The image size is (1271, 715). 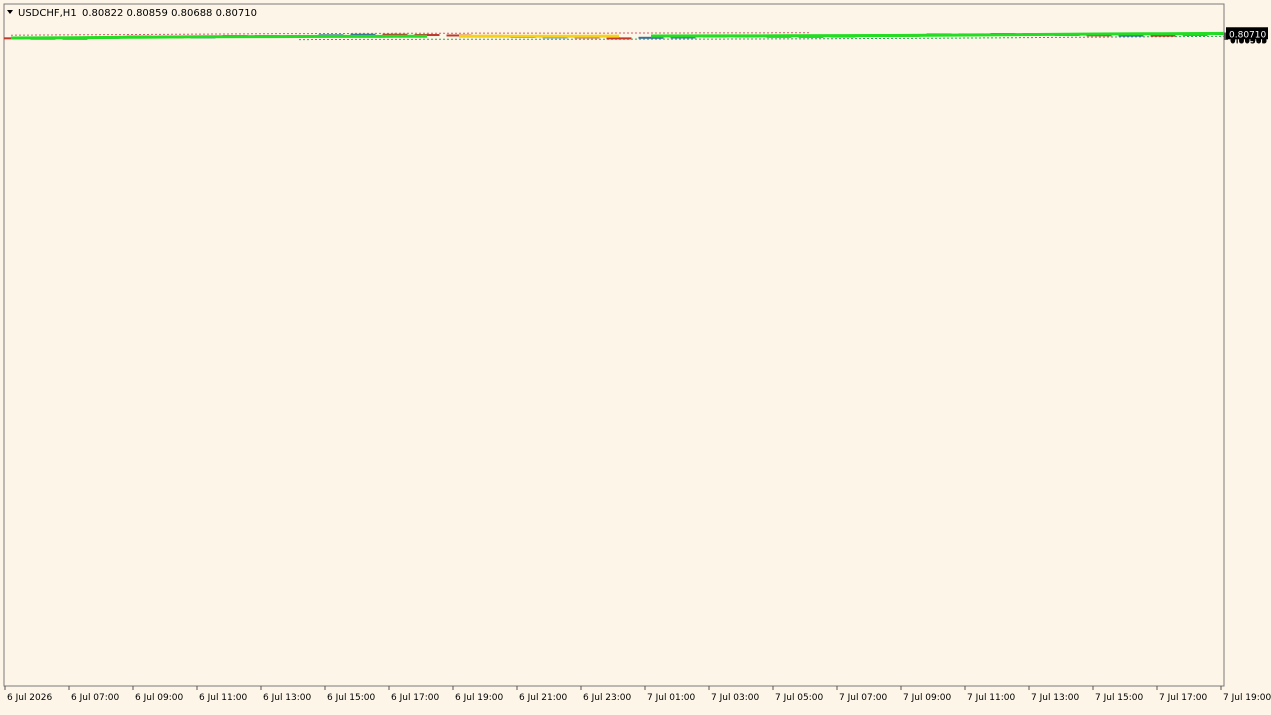 I want to click on x-tick-label: 6 Jul 15:00, so click(x=351, y=698).